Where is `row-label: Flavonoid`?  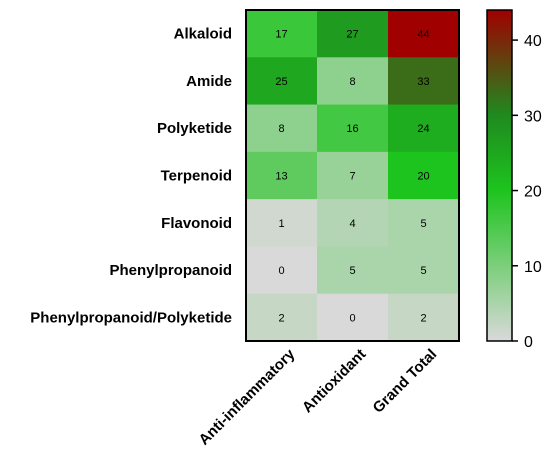 row-label: Flavonoid is located at coordinates (196, 223).